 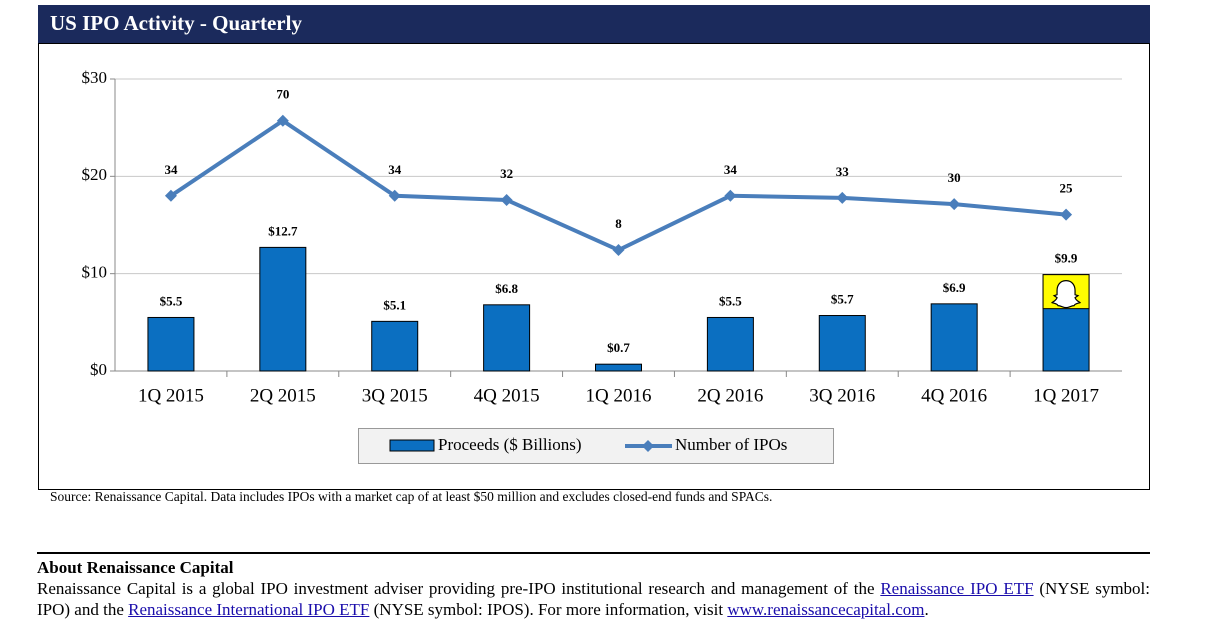 I want to click on about-heading: About Renaissance Capital, so click(x=135, y=567).